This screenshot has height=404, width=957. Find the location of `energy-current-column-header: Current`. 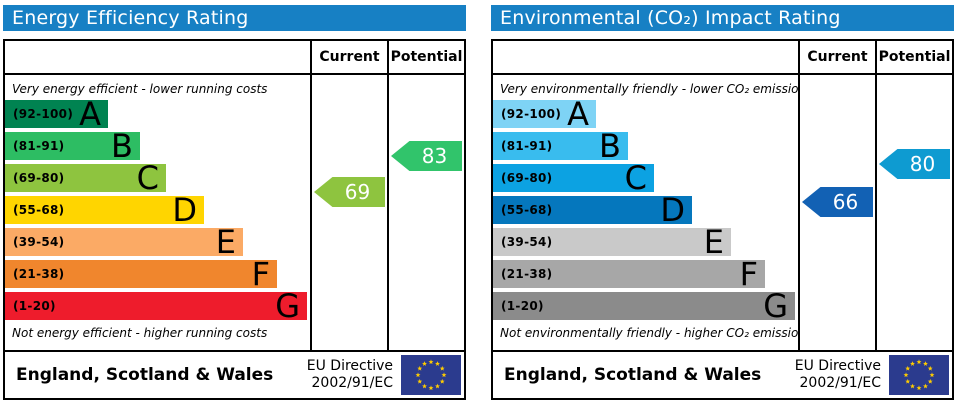

energy-current-column-header: Current is located at coordinates (348, 58).